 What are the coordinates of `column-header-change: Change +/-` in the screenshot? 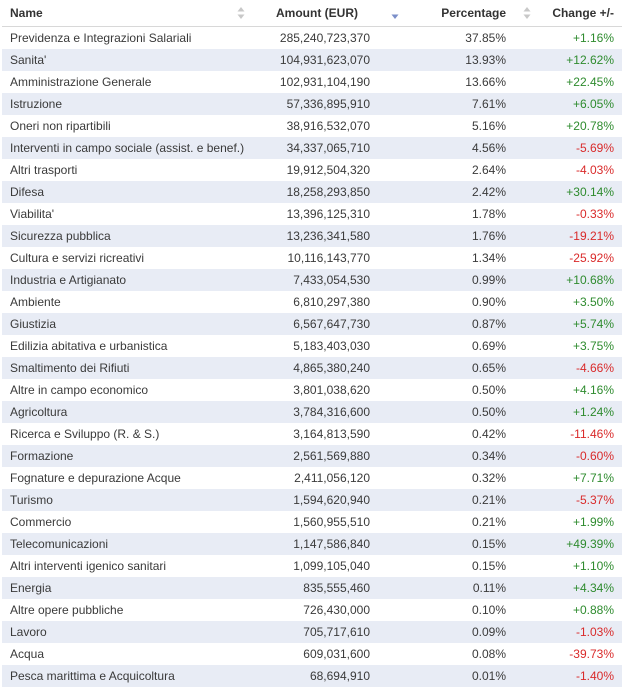 It's located at (568, 13).